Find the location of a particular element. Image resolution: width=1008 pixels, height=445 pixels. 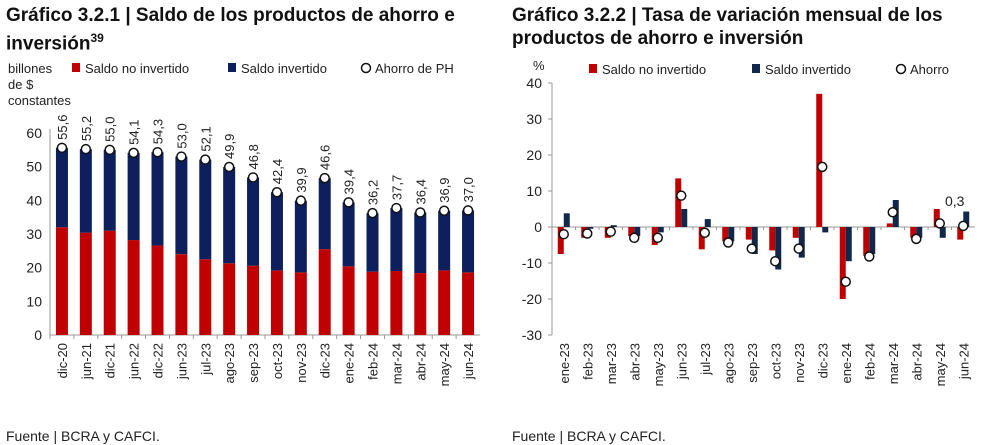

x-tick-label: dic-21 is located at coordinates (110, 360).